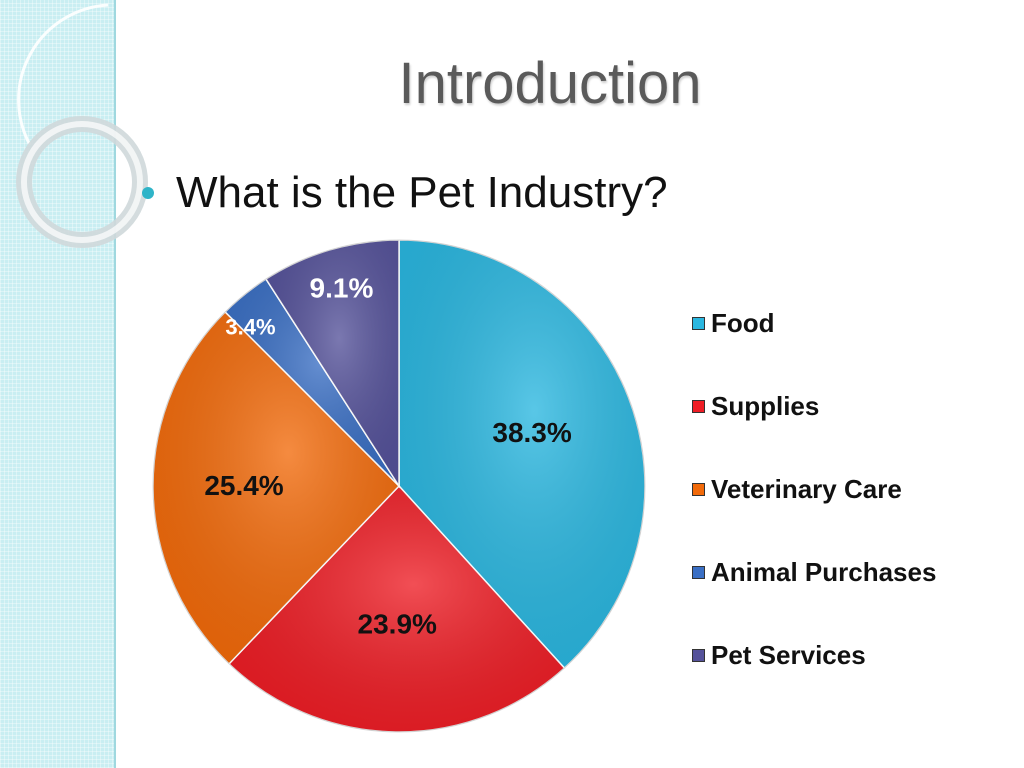 The width and height of the screenshot is (1024, 768). Describe the element at coordinates (422, 192) in the screenshot. I see `bullet-text: What is the Pet Industry?` at that location.